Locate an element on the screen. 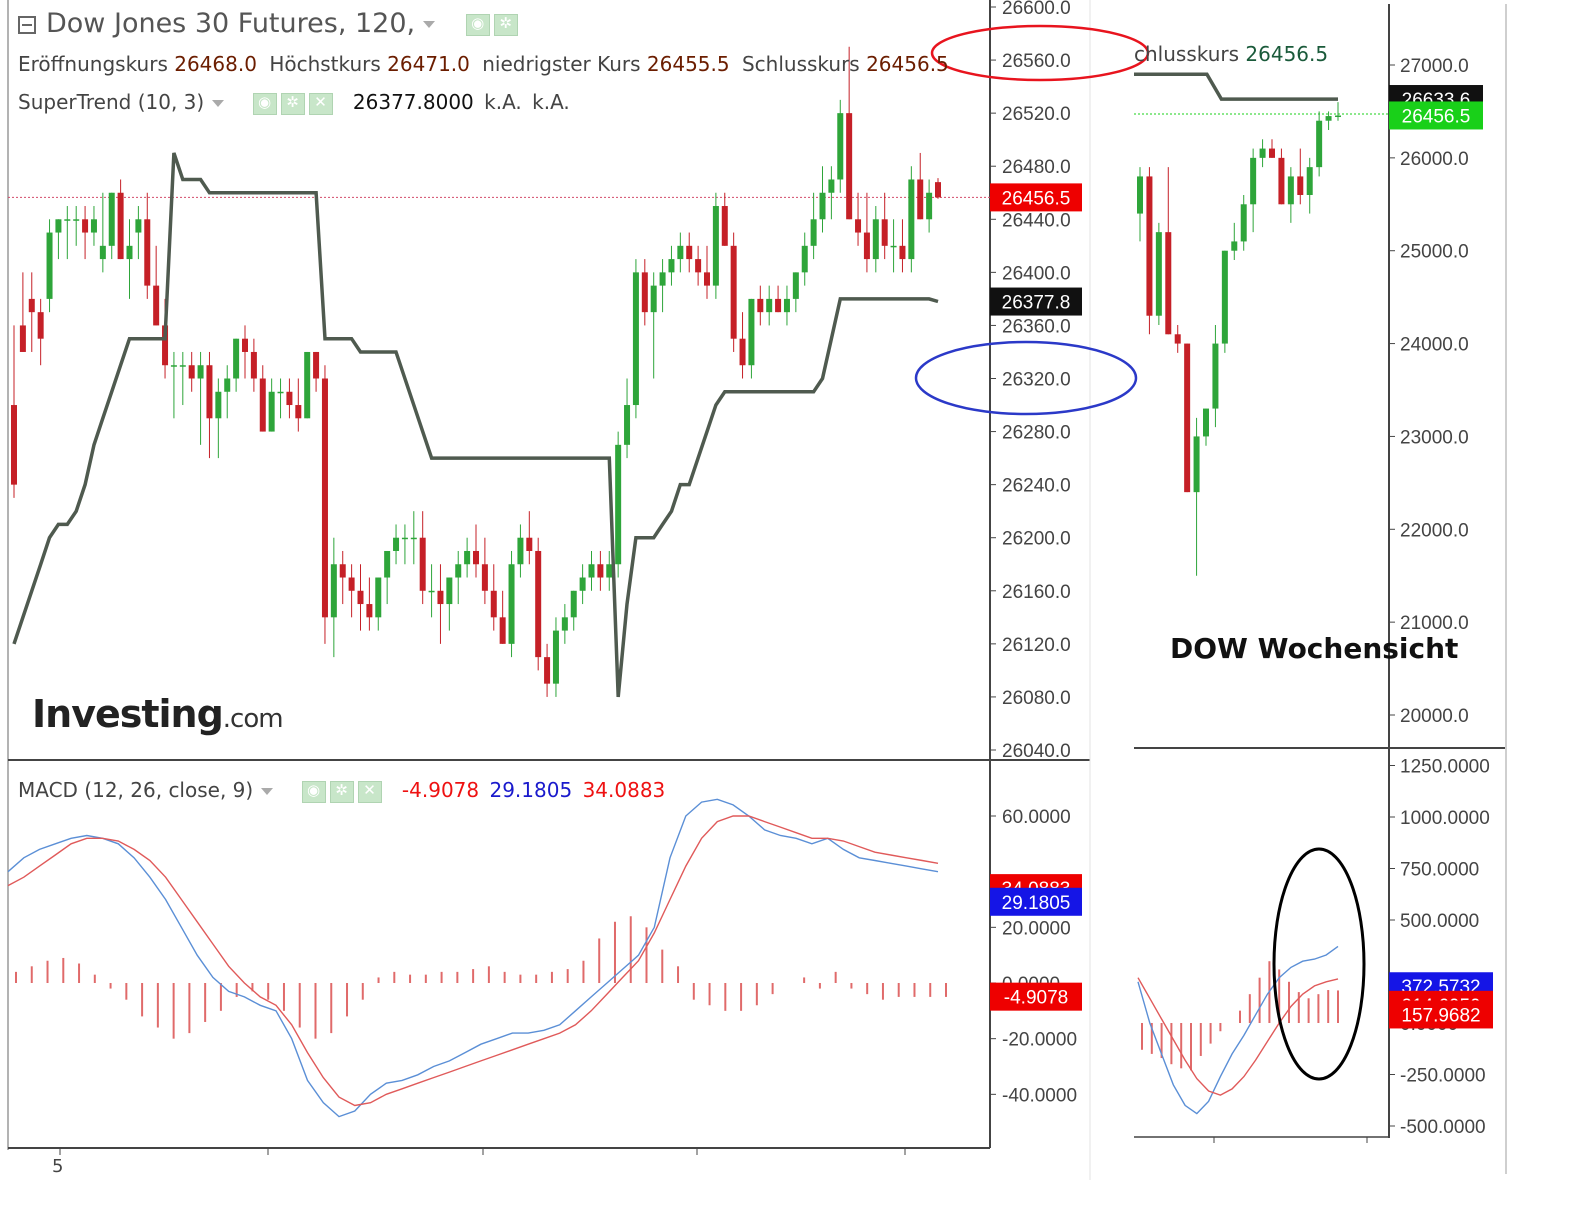 This screenshot has width=1594, height=1206. open-label: Eröffnungskurs is located at coordinates (93, 64).